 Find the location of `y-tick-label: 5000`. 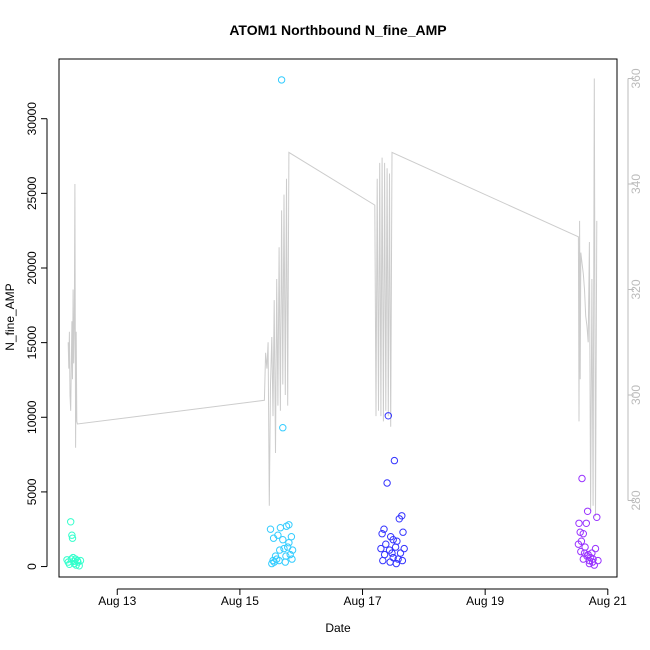

y-tick-label: 5000 is located at coordinates (32, 491).